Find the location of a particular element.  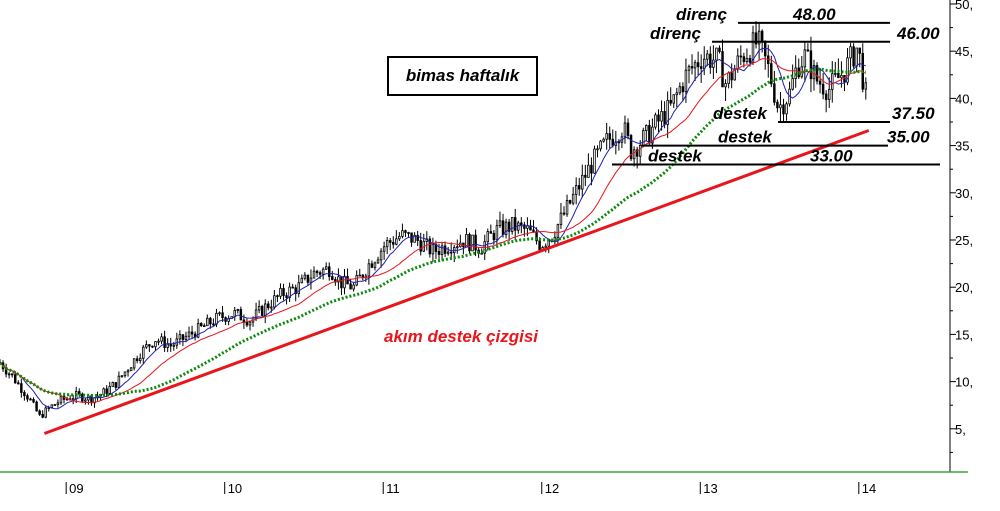

y-tick-label: 25, is located at coordinates (964, 240).